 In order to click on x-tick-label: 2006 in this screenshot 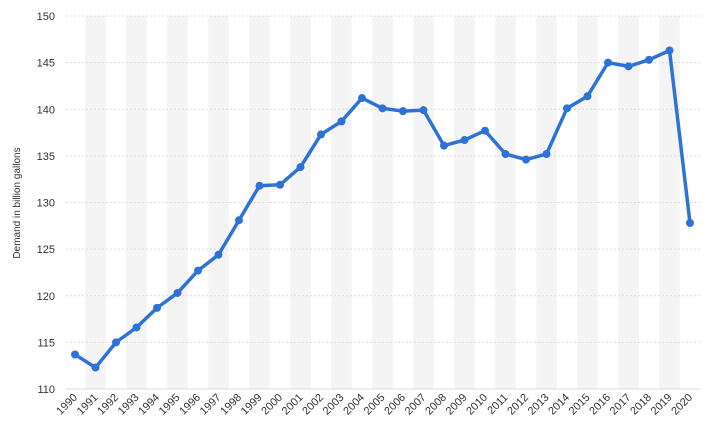, I will do `click(395, 405)`.